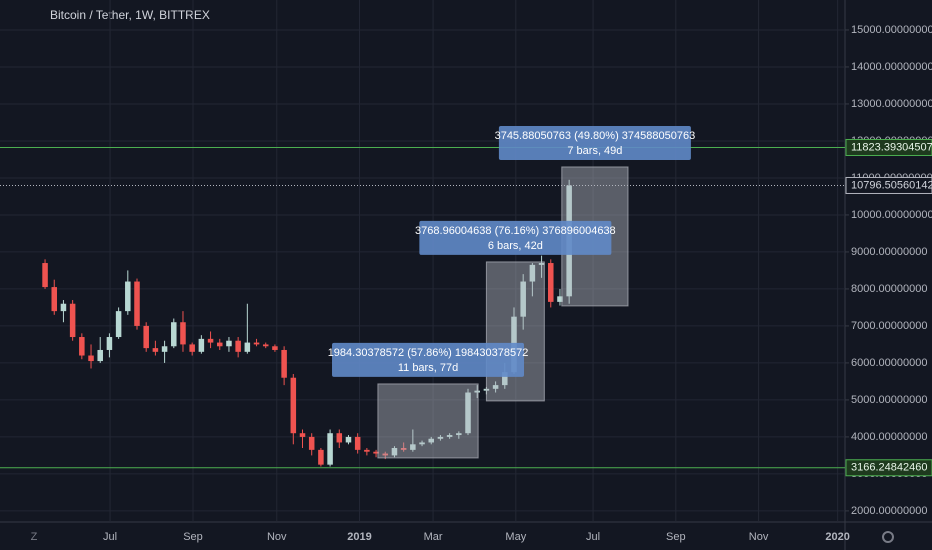 The width and height of the screenshot is (932, 550). I want to click on settings-icon, so click(888, 537).